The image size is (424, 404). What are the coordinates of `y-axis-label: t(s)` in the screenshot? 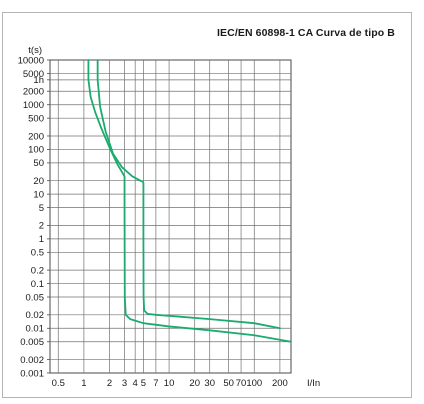 It's located at (35, 50).